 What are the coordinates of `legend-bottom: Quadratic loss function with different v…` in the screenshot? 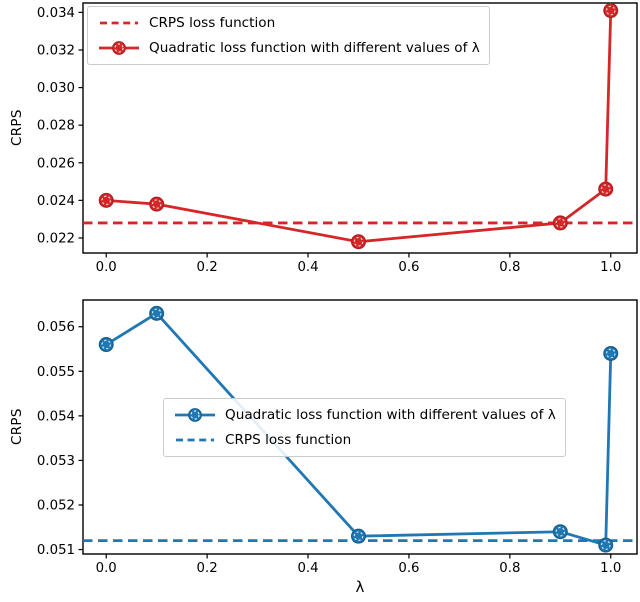 It's located at (364, 427).